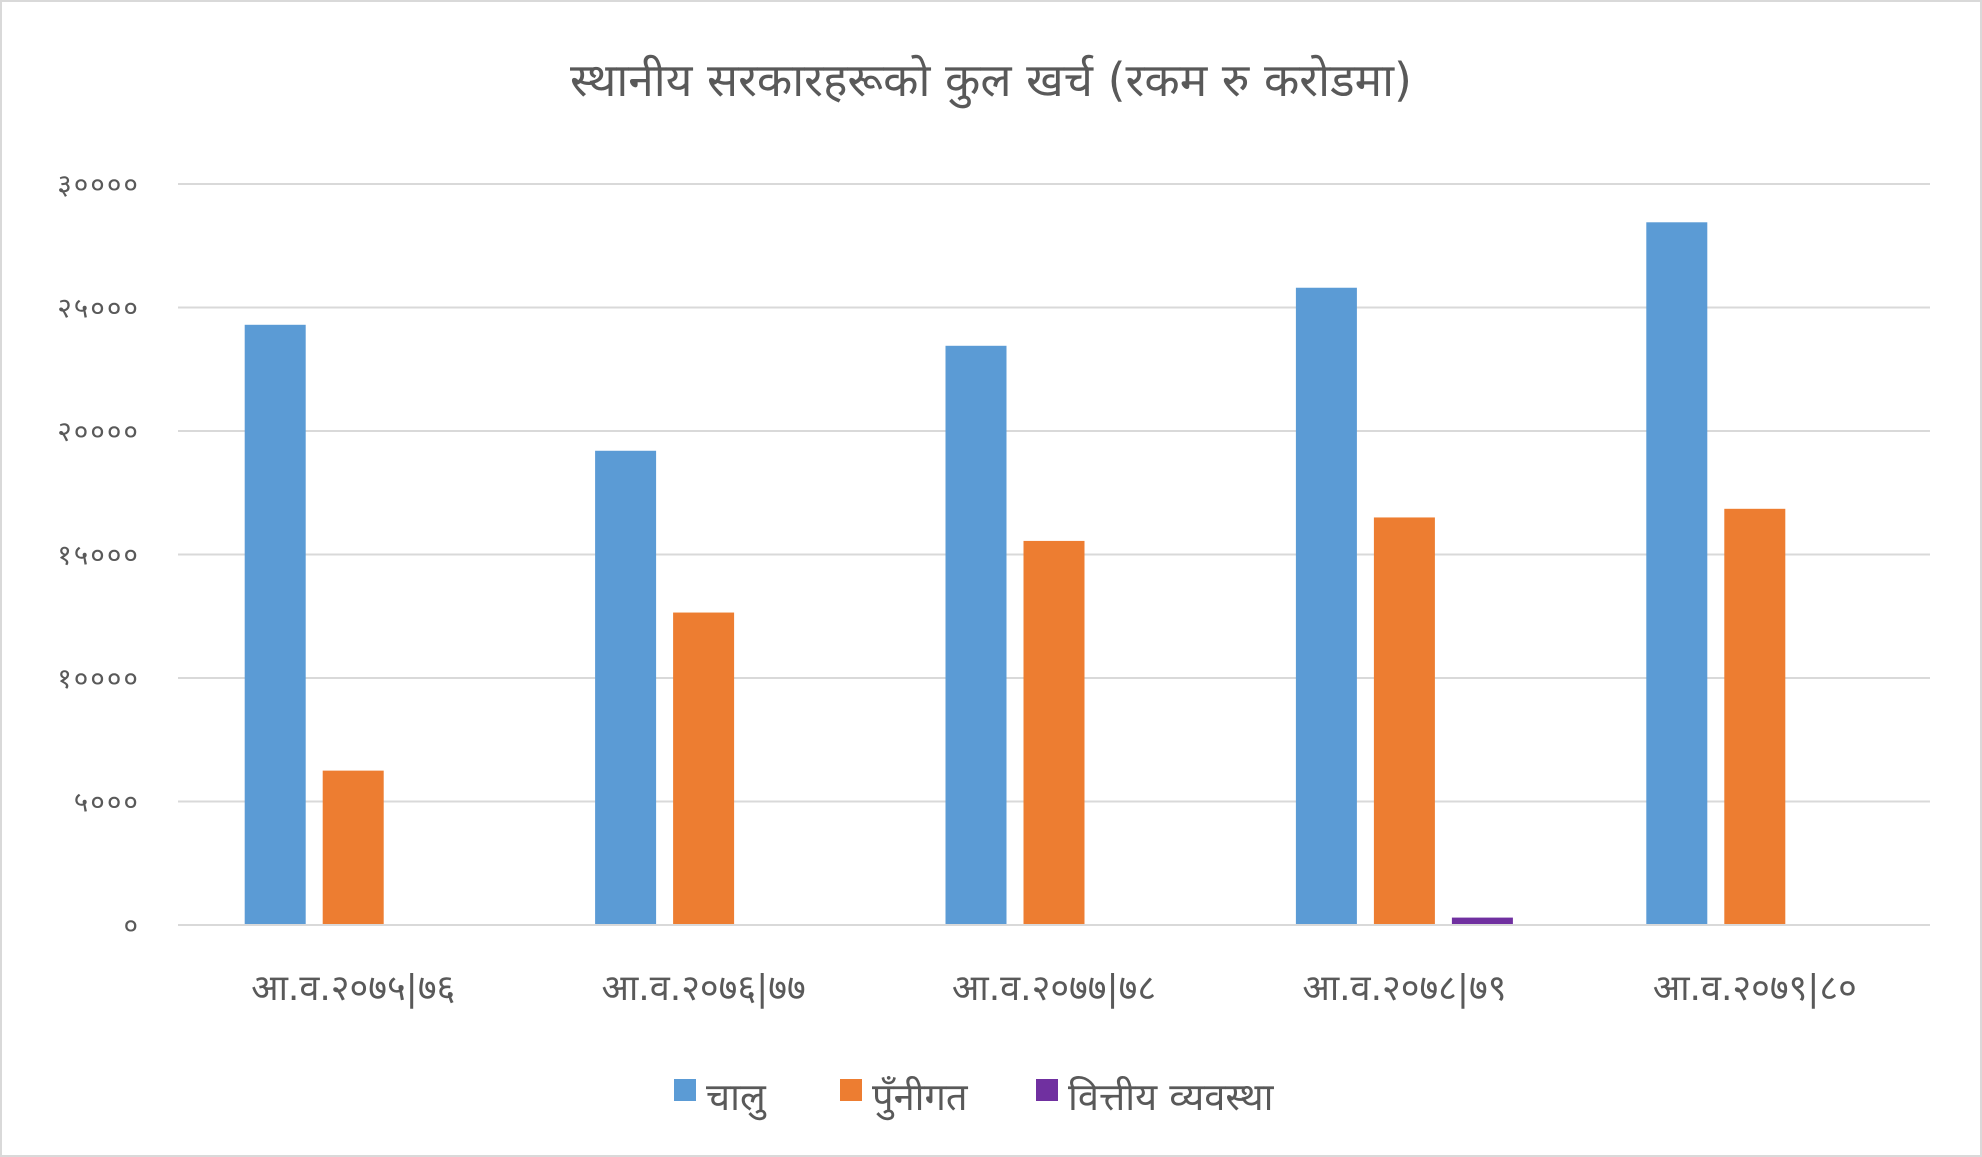 The height and width of the screenshot is (1157, 1982). Describe the element at coordinates (107, 802) in the screenshot. I see `y-tick-label: ५०००` at that location.